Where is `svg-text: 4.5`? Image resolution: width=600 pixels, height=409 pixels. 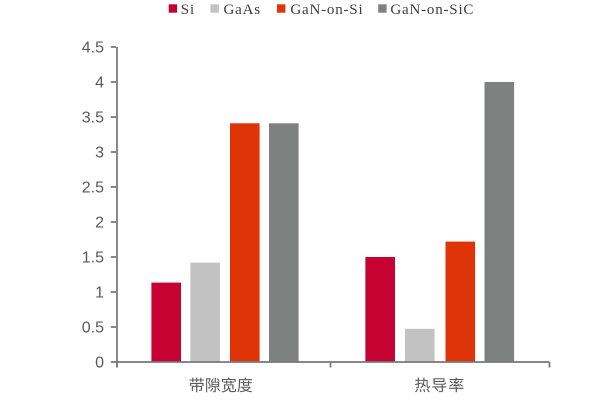 svg-text: 4.5 is located at coordinates (93, 48).